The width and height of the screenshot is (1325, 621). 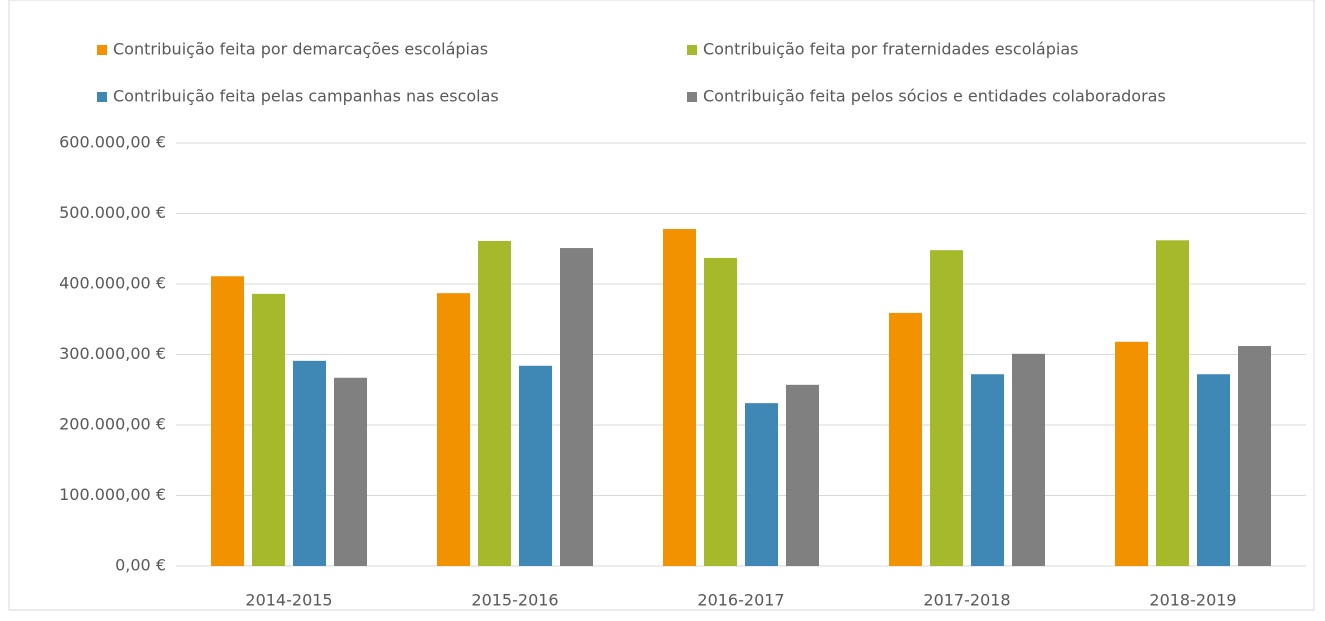 I want to click on x-tick-label: 2017-2018, so click(x=966, y=600).